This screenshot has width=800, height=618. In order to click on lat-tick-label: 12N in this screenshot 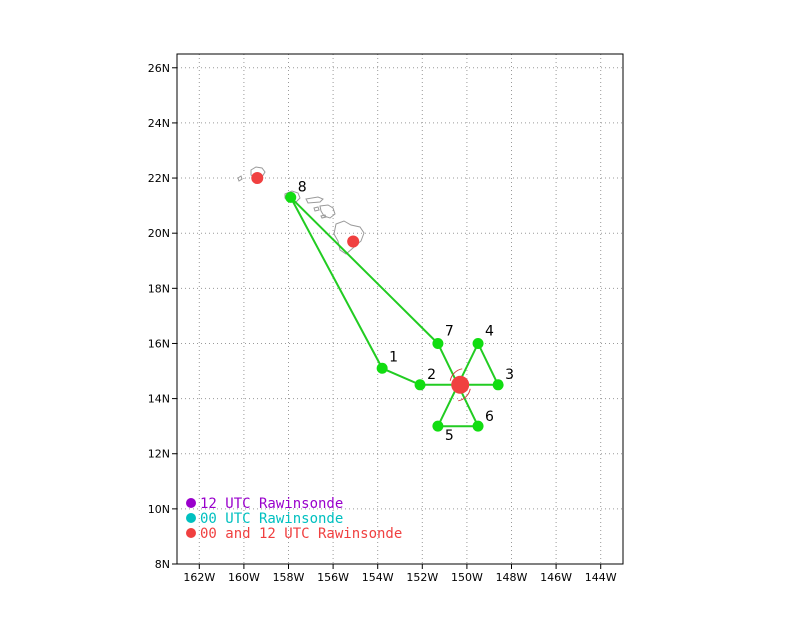, I will do `click(159, 454)`.